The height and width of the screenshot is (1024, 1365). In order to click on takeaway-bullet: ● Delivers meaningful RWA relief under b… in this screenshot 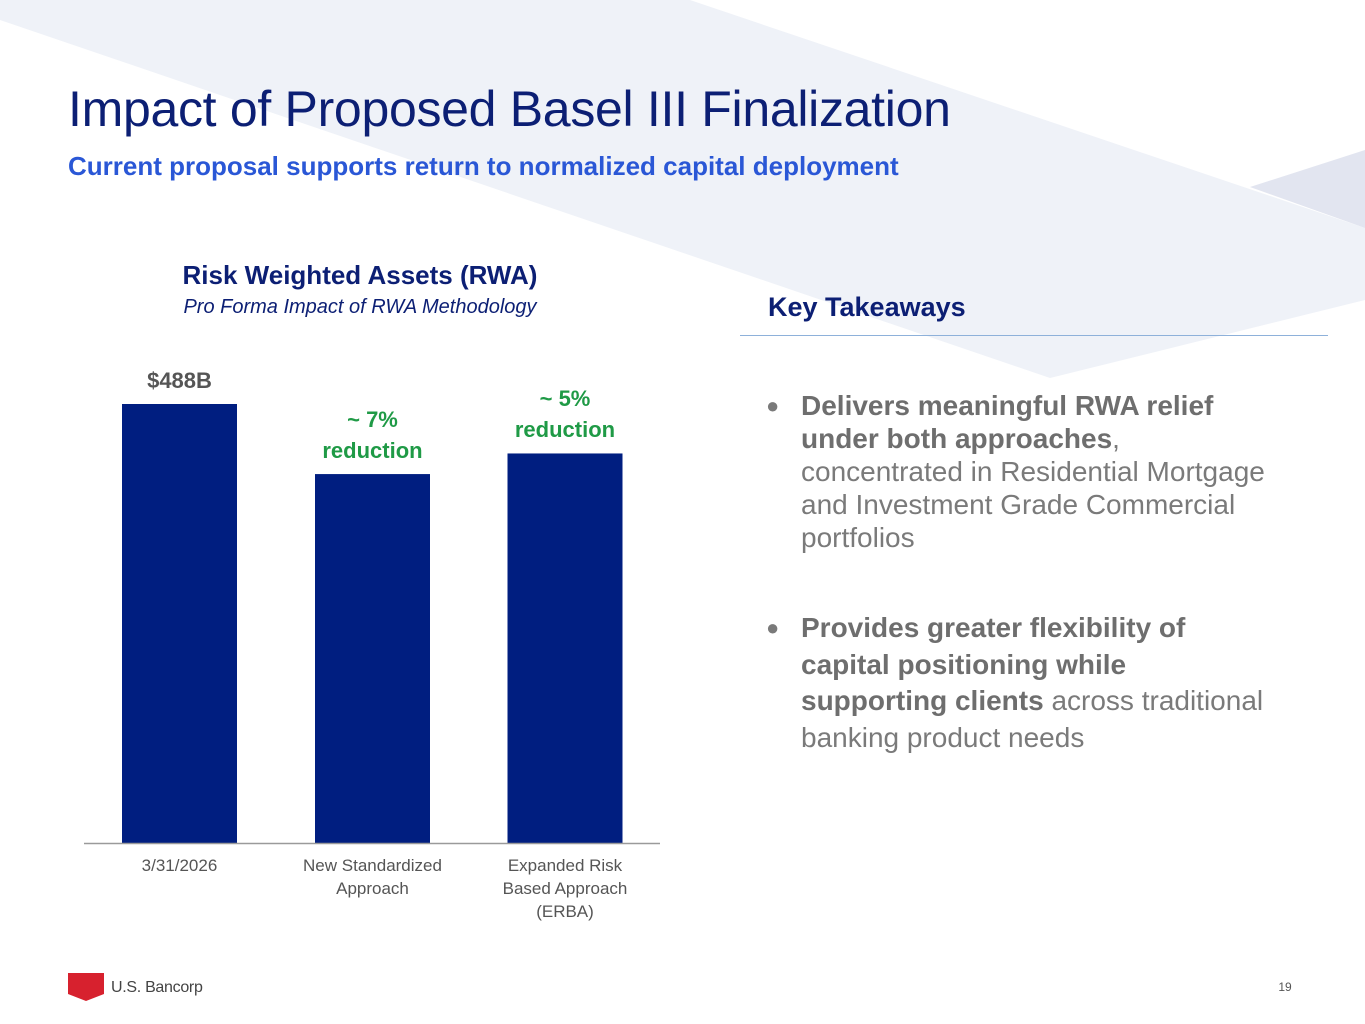, I will do `click(1016, 471)`.